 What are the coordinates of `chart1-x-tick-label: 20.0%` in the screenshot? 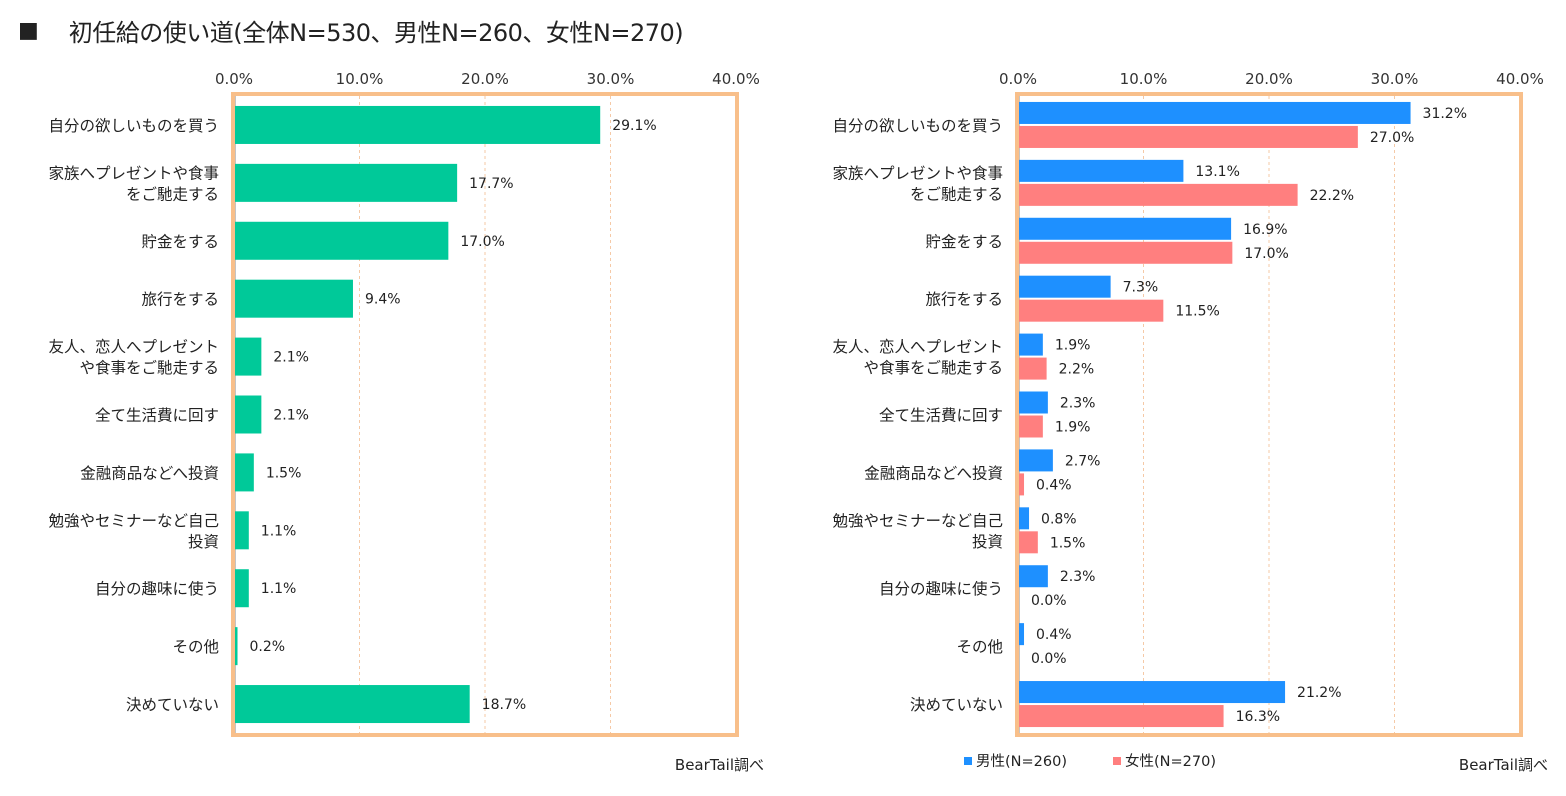 It's located at (485, 79).